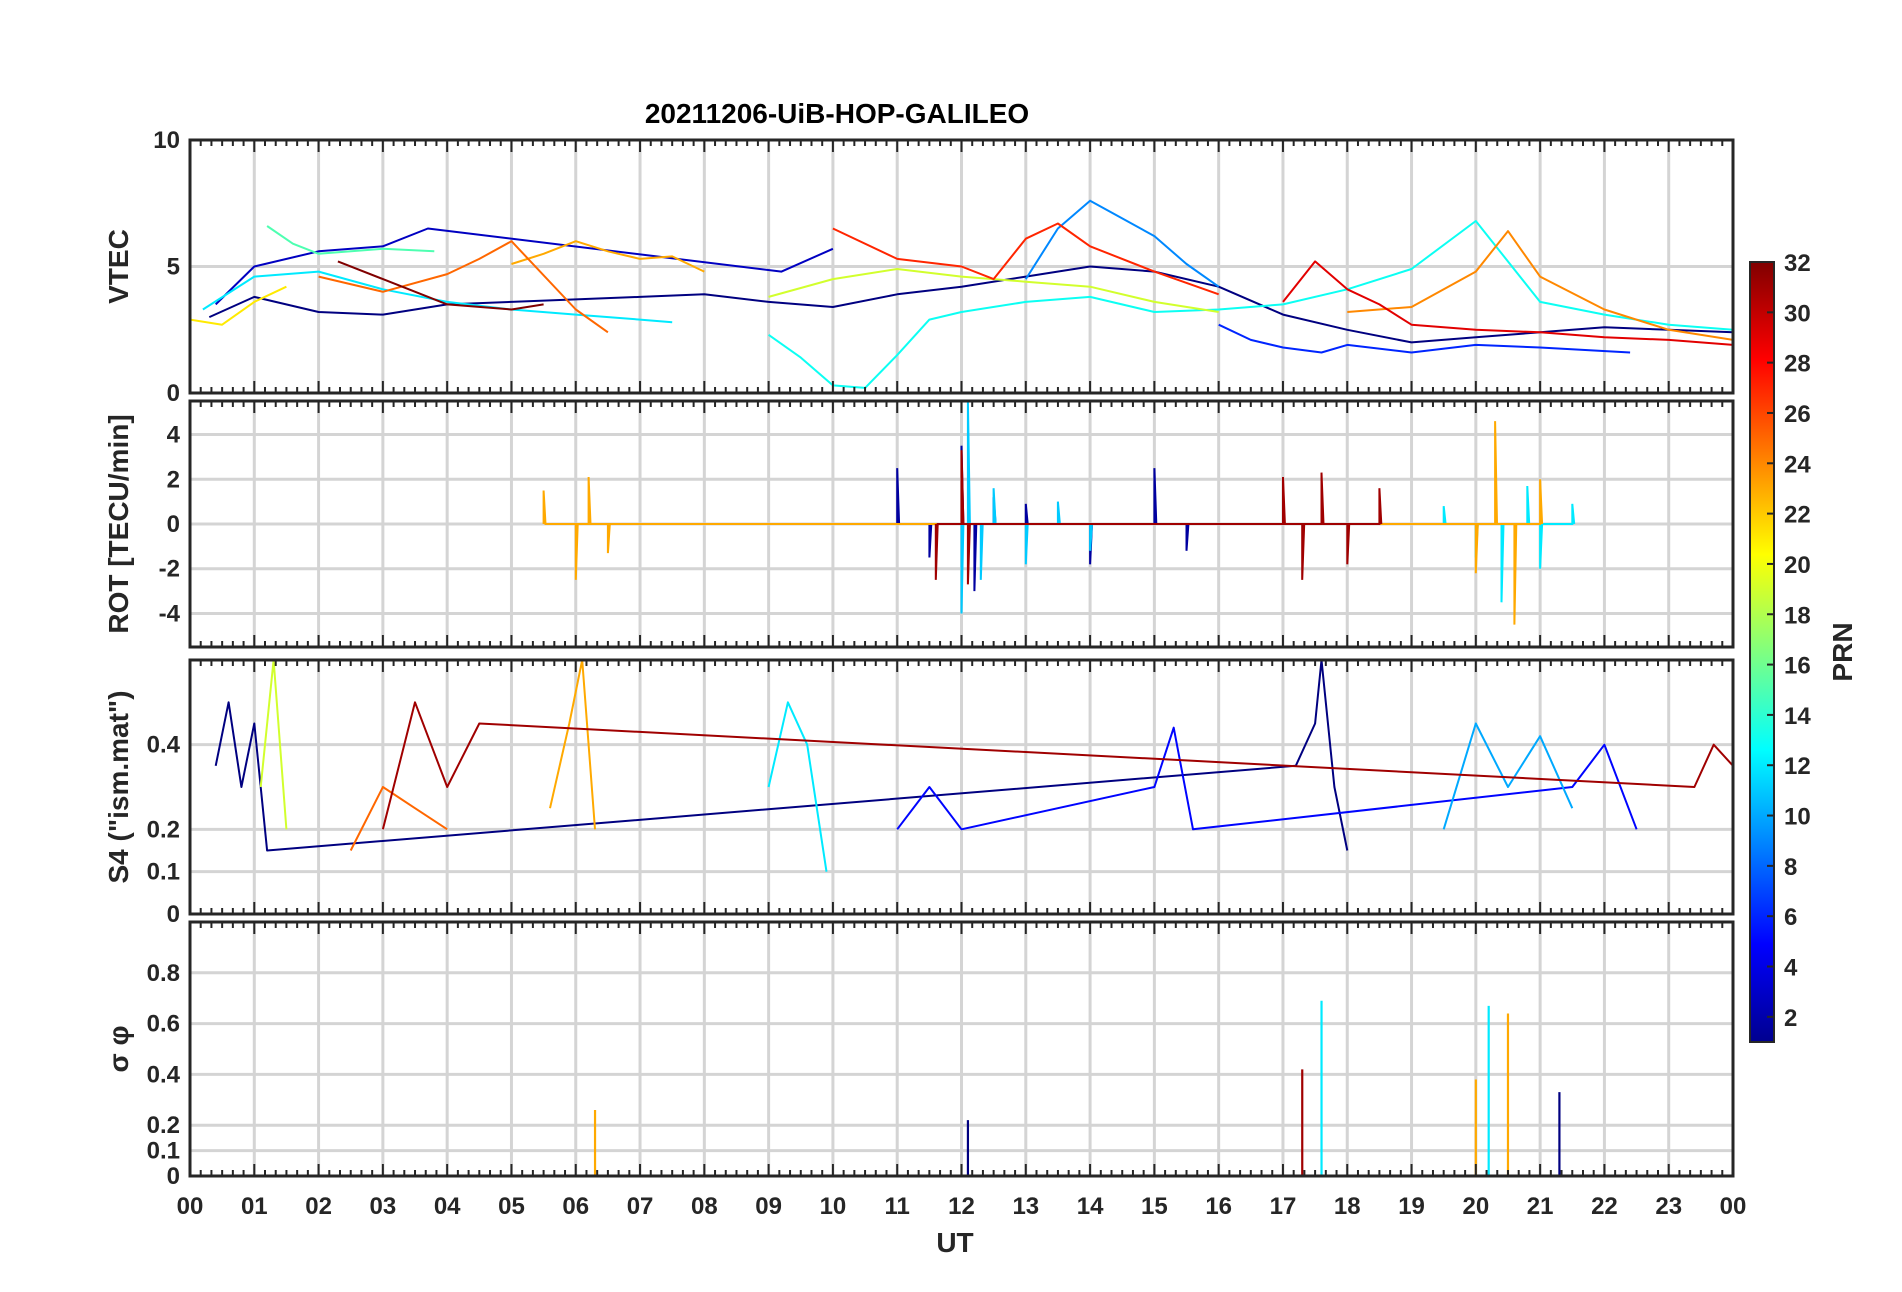 Image resolution: width=1902 pixels, height=1292 pixels. What do you see at coordinates (174, 435) in the screenshot?
I see `panel-rot-y-tick-label: 4` at bounding box center [174, 435].